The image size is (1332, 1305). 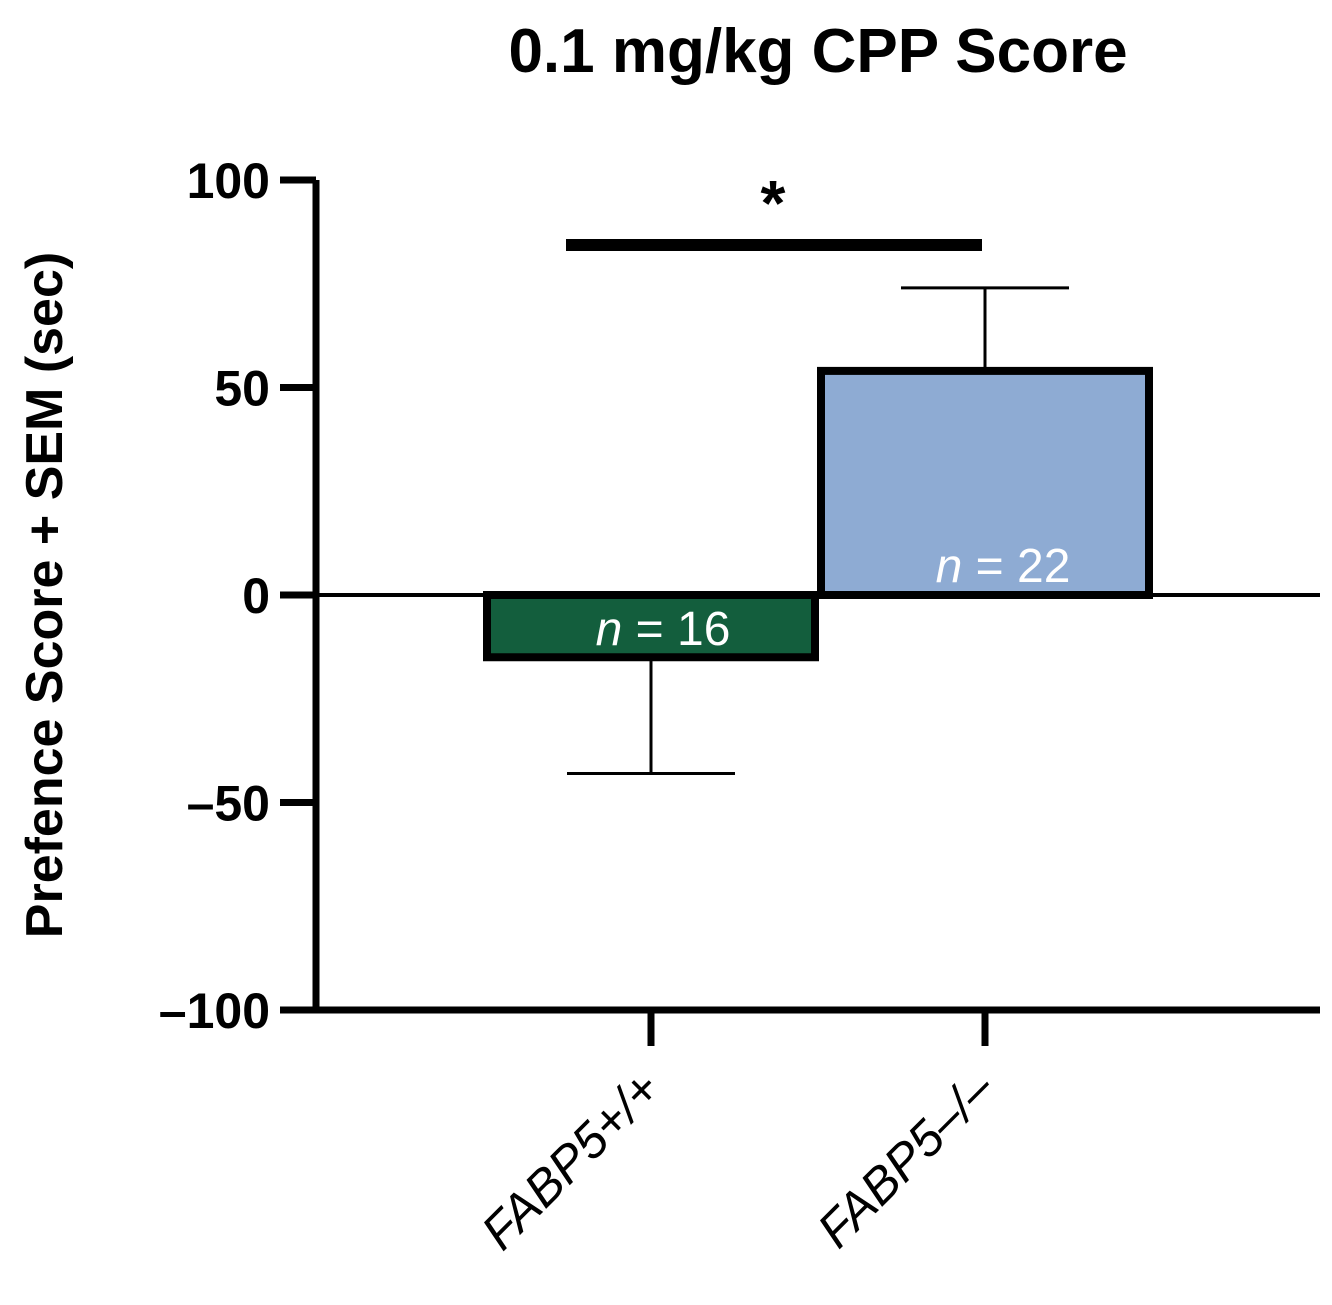 I want to click on x-tick-label-1: FABP5+/+, so click(x=571, y=1160).